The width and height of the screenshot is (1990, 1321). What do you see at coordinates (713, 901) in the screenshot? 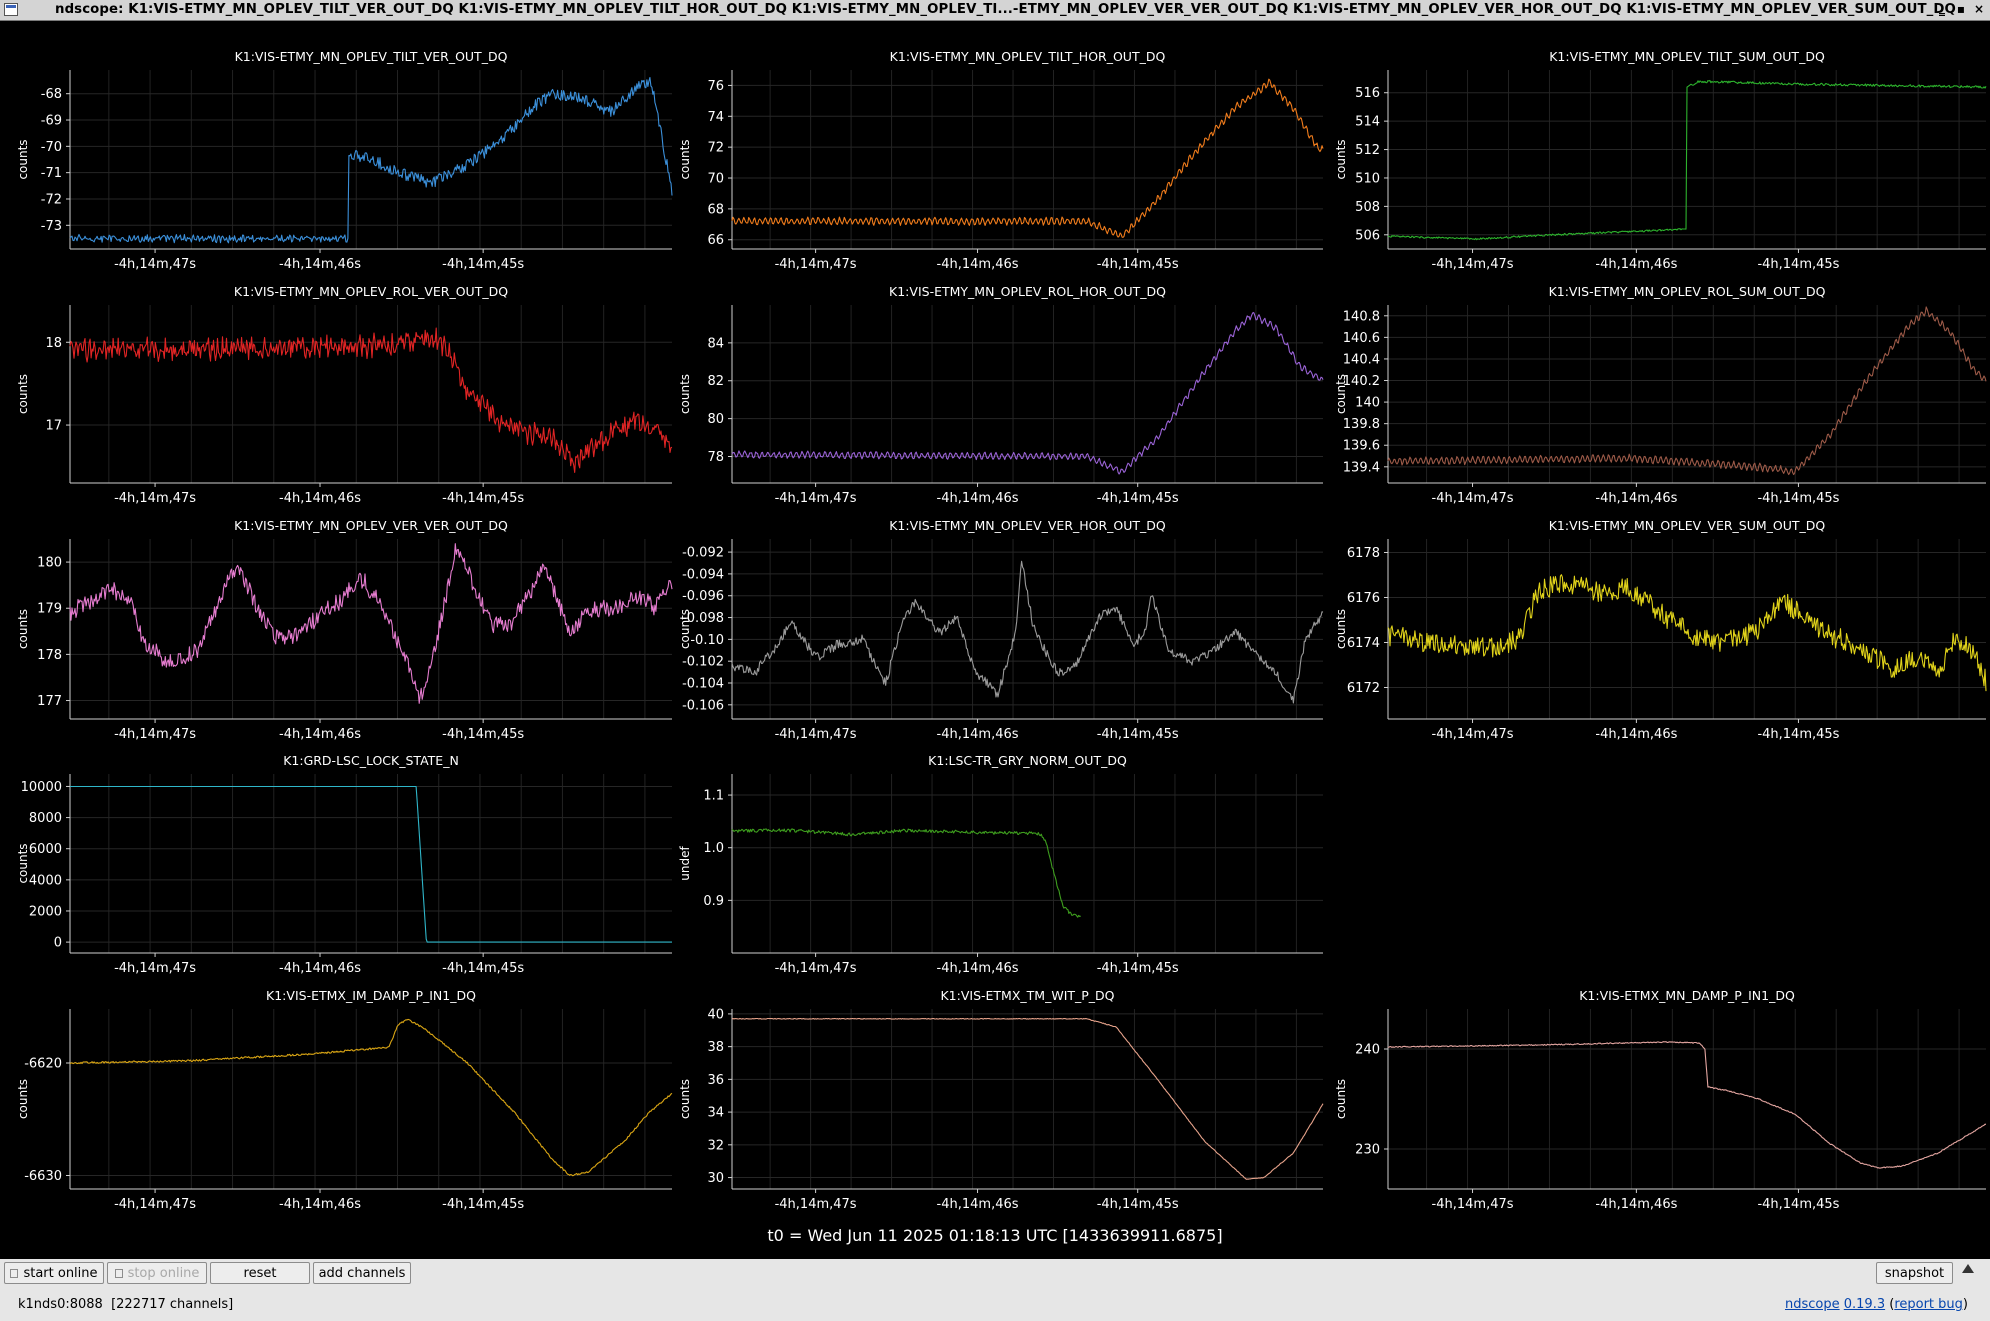
I see `y-tick-label: 0.9` at bounding box center [713, 901].